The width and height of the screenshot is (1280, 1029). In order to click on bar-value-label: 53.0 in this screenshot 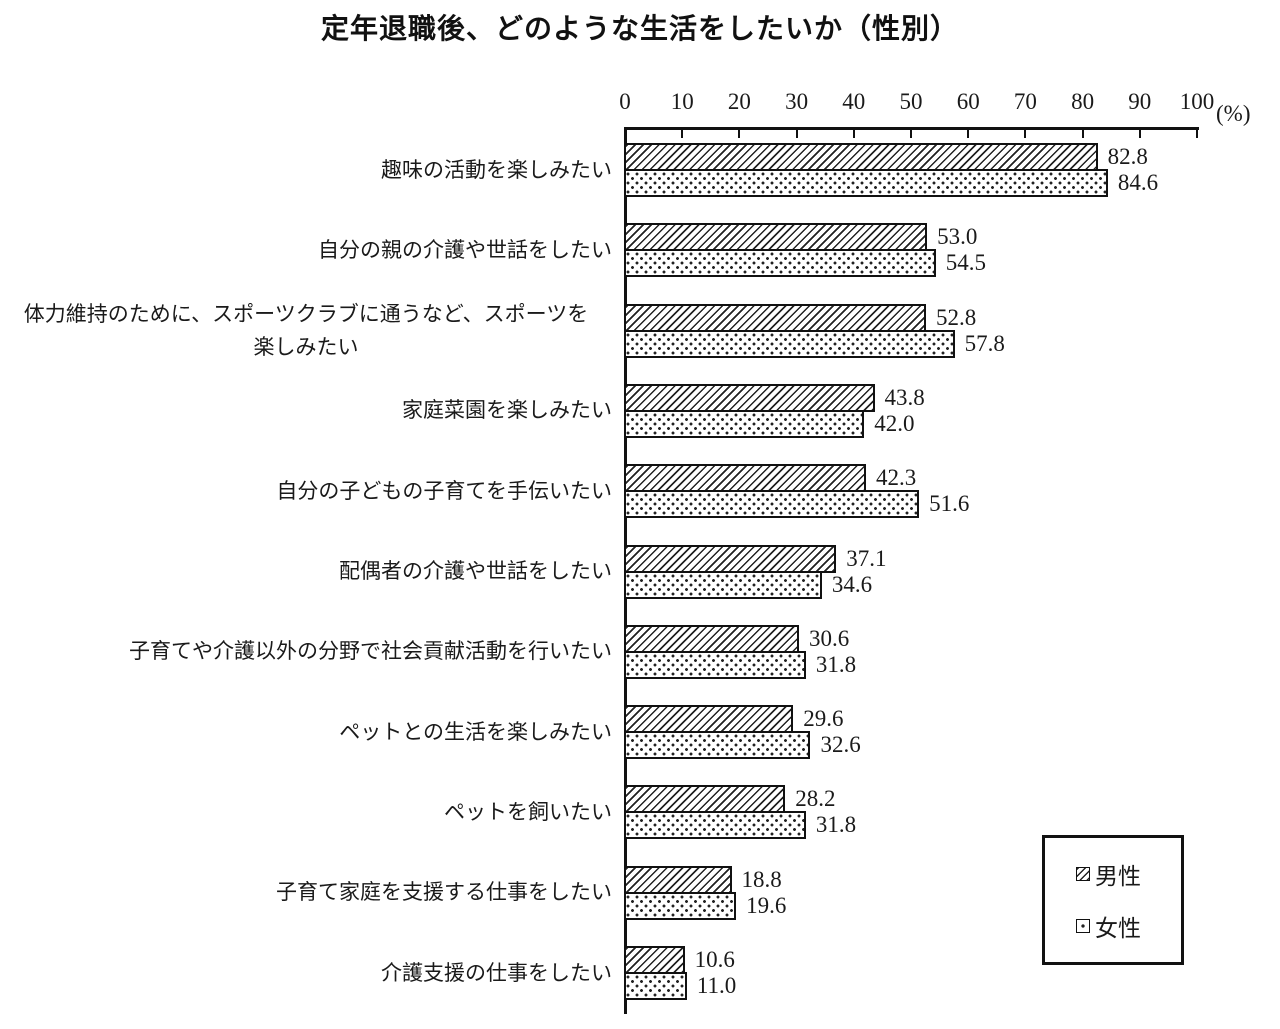, I will do `click(957, 237)`.